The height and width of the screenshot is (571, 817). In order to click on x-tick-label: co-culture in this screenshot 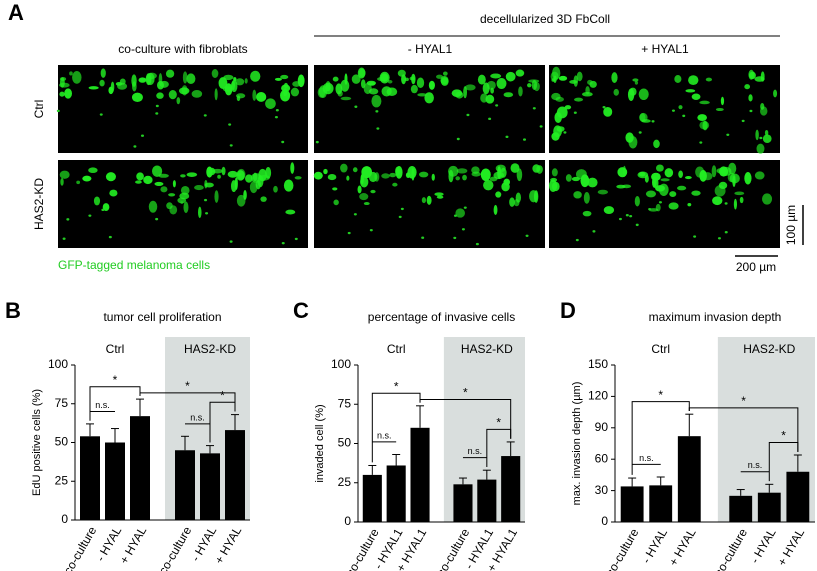, I will do `click(622, 548)`.